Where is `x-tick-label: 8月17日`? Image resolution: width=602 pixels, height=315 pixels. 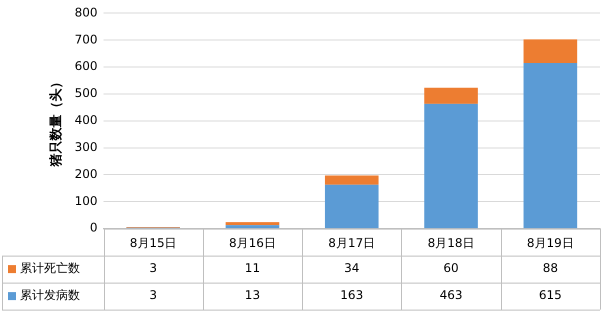
x-tick-label: 8月17日 is located at coordinates (352, 243).